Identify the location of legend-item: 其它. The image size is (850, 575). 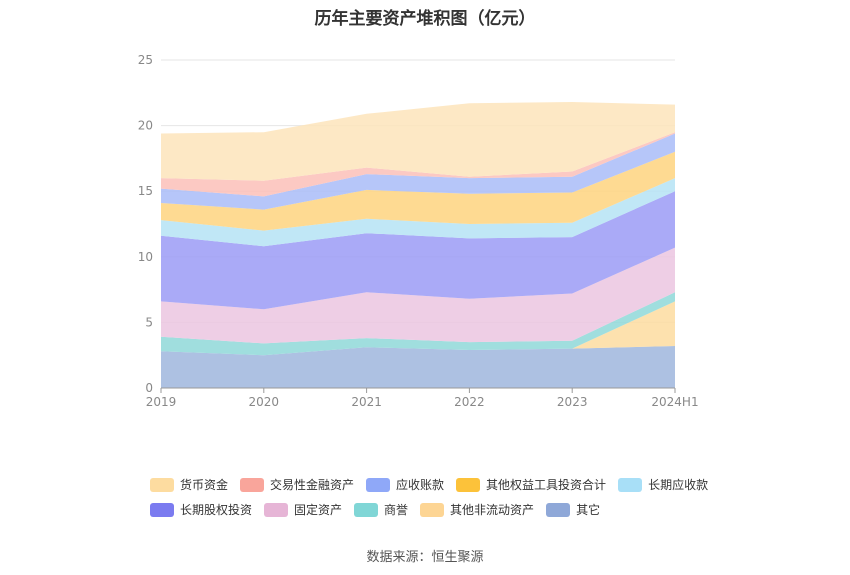
(573, 509).